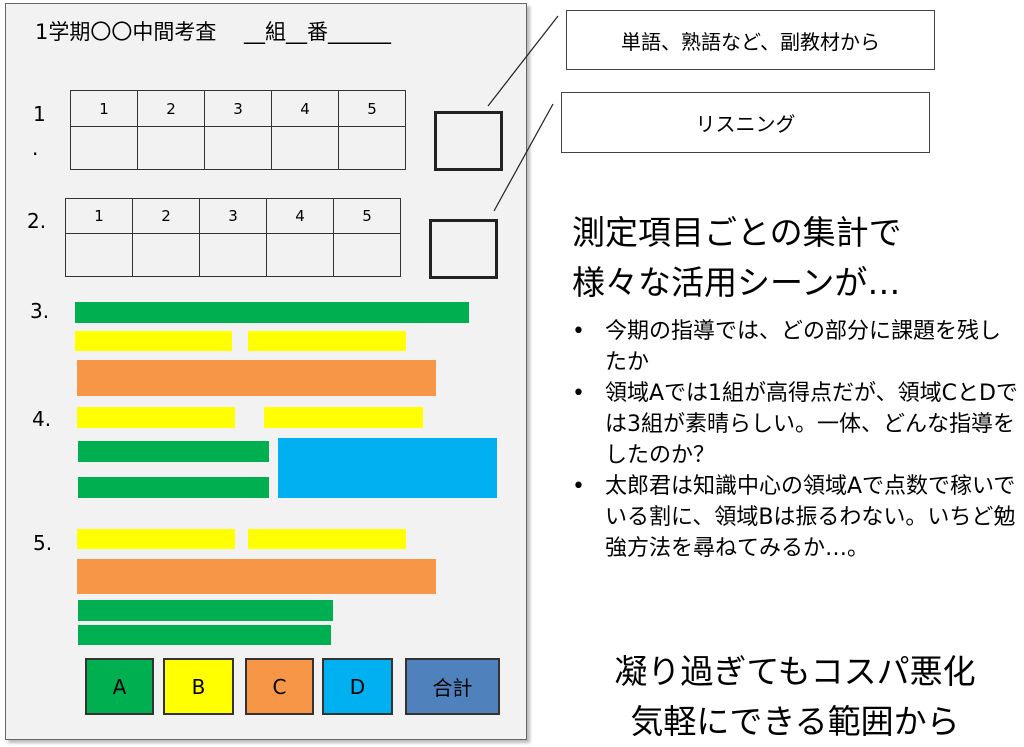 This screenshot has height=747, width=1024. Describe the element at coordinates (279, 686) in the screenshot. I see `score-c-box: C` at that location.